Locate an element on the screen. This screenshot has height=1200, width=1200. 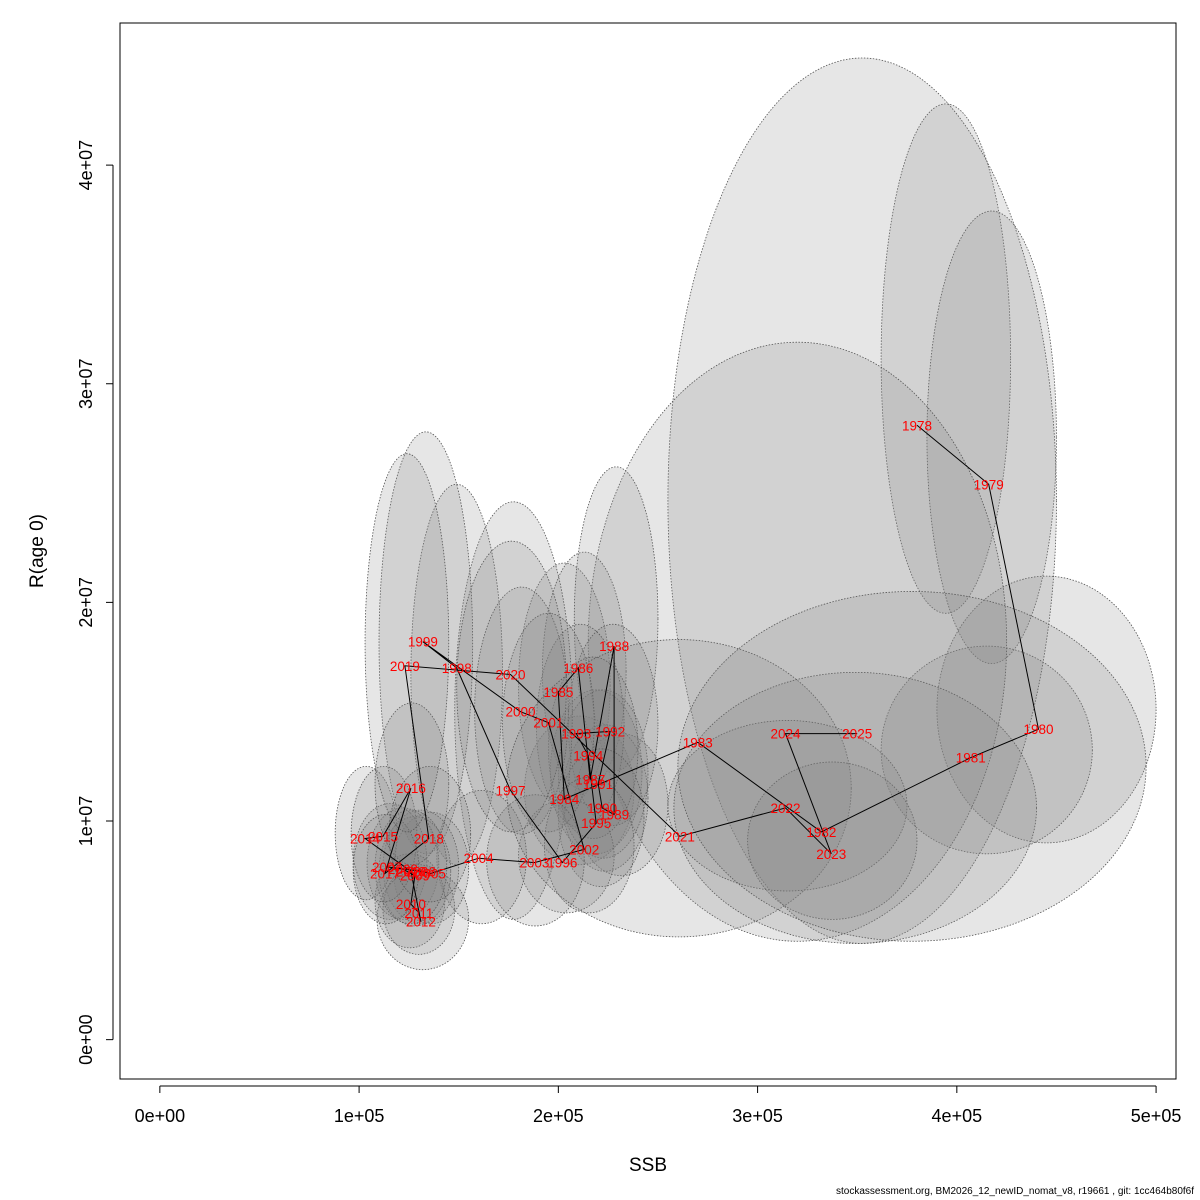
ellipse-1996 is located at coordinates (566, 856).